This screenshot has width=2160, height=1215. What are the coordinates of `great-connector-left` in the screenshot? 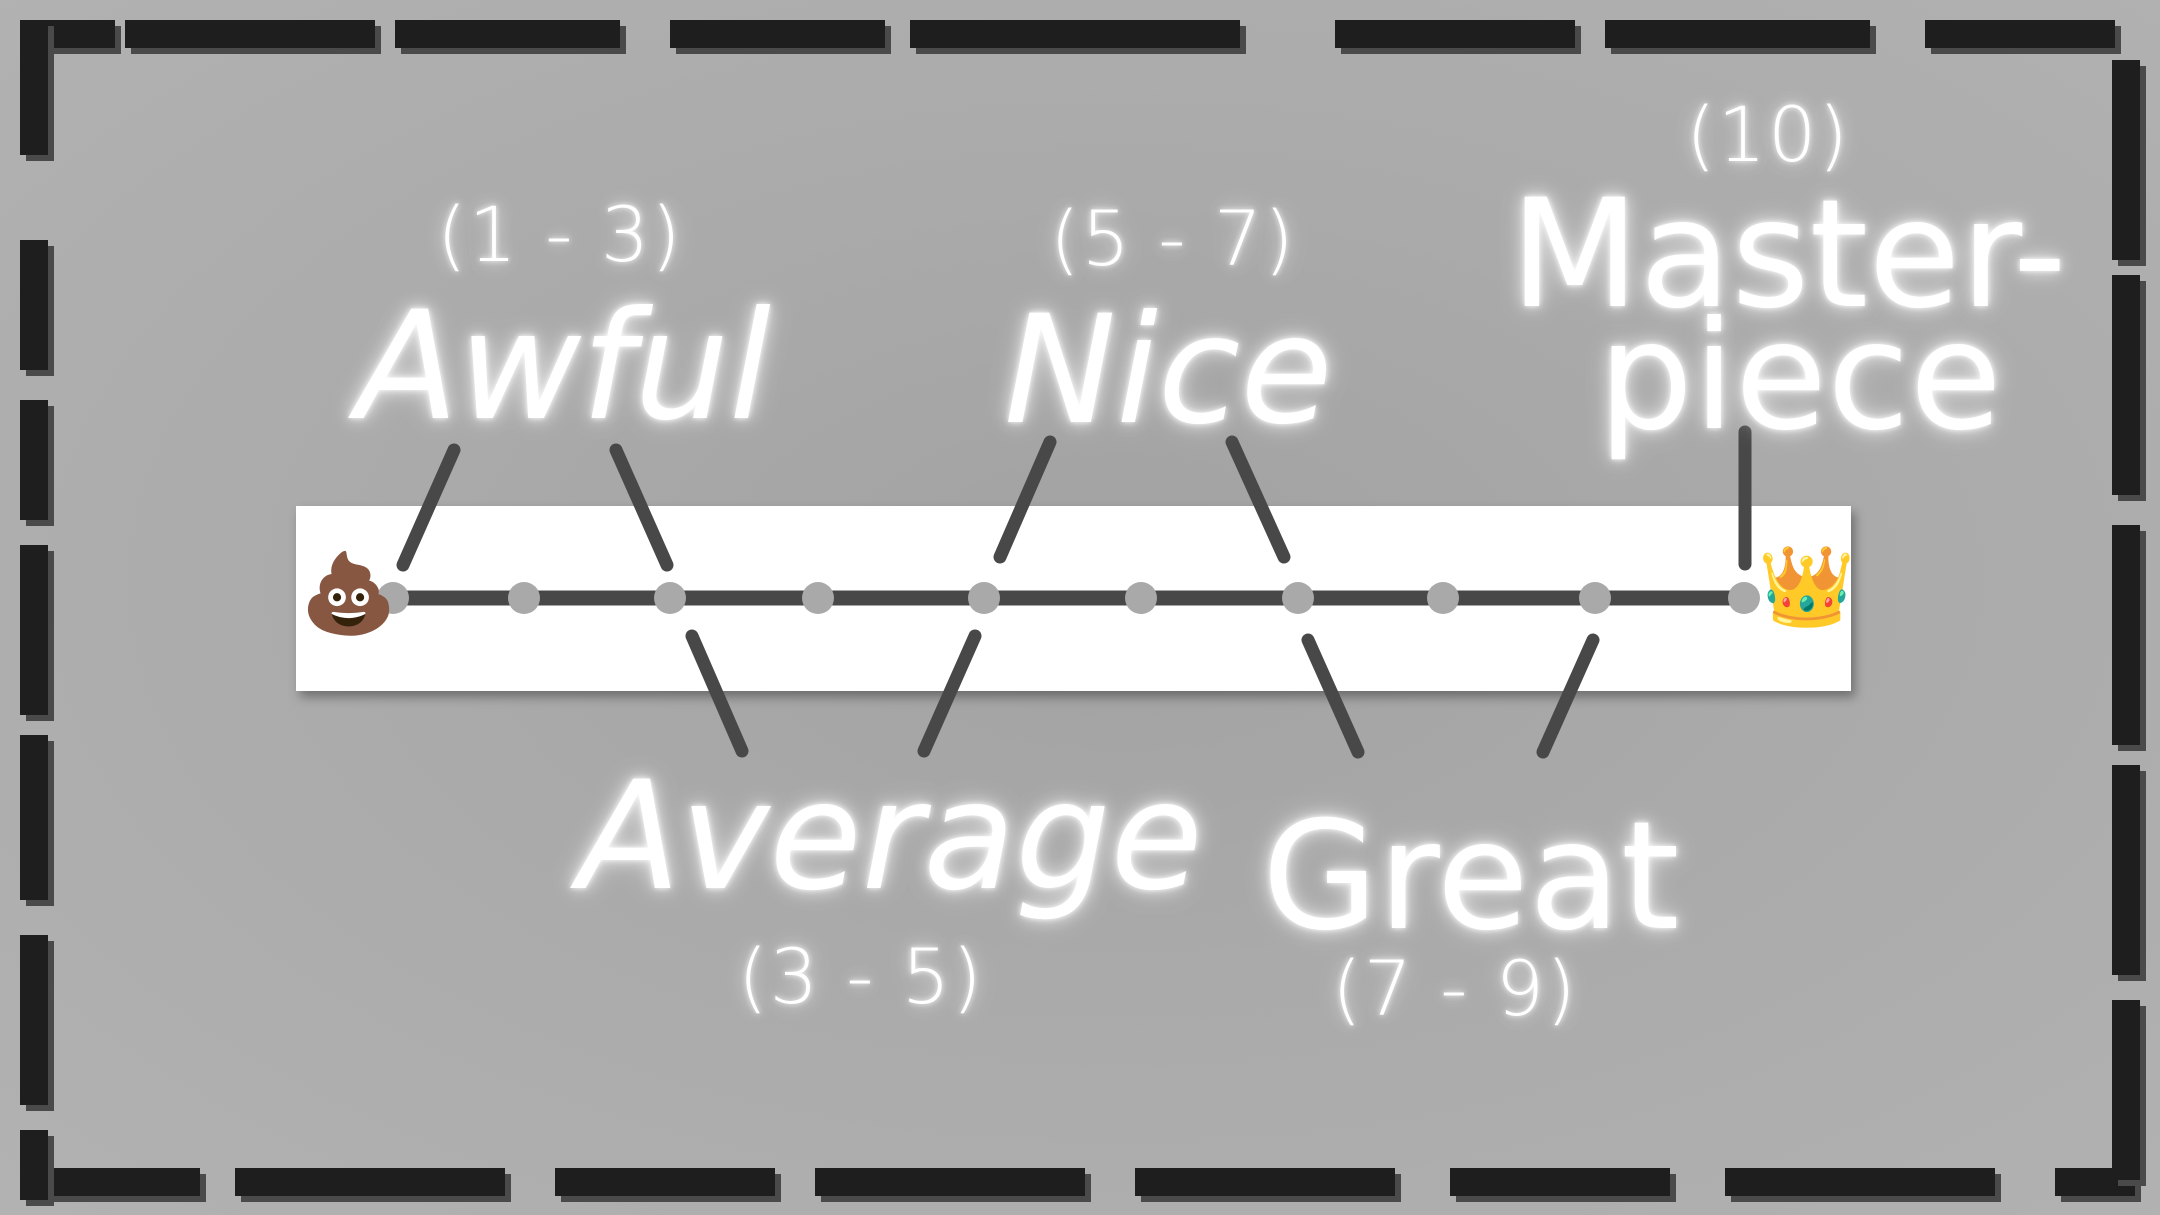 It's located at (1333, 696).